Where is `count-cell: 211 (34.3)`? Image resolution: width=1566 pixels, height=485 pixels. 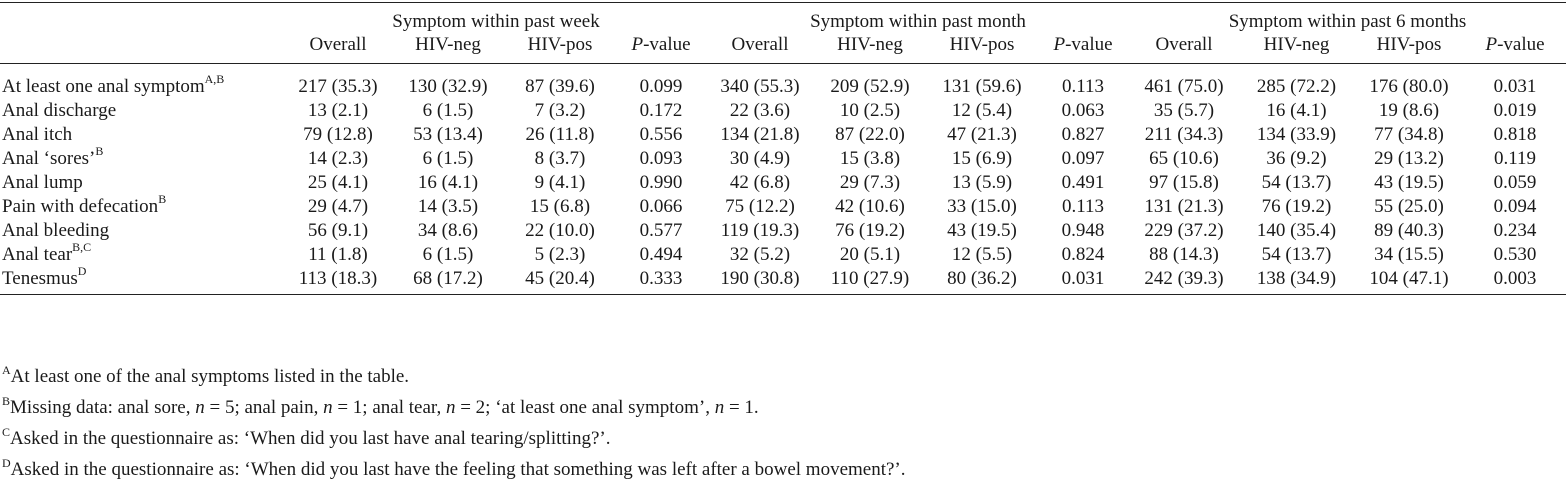
count-cell: 211 (34.3) is located at coordinates (1184, 134).